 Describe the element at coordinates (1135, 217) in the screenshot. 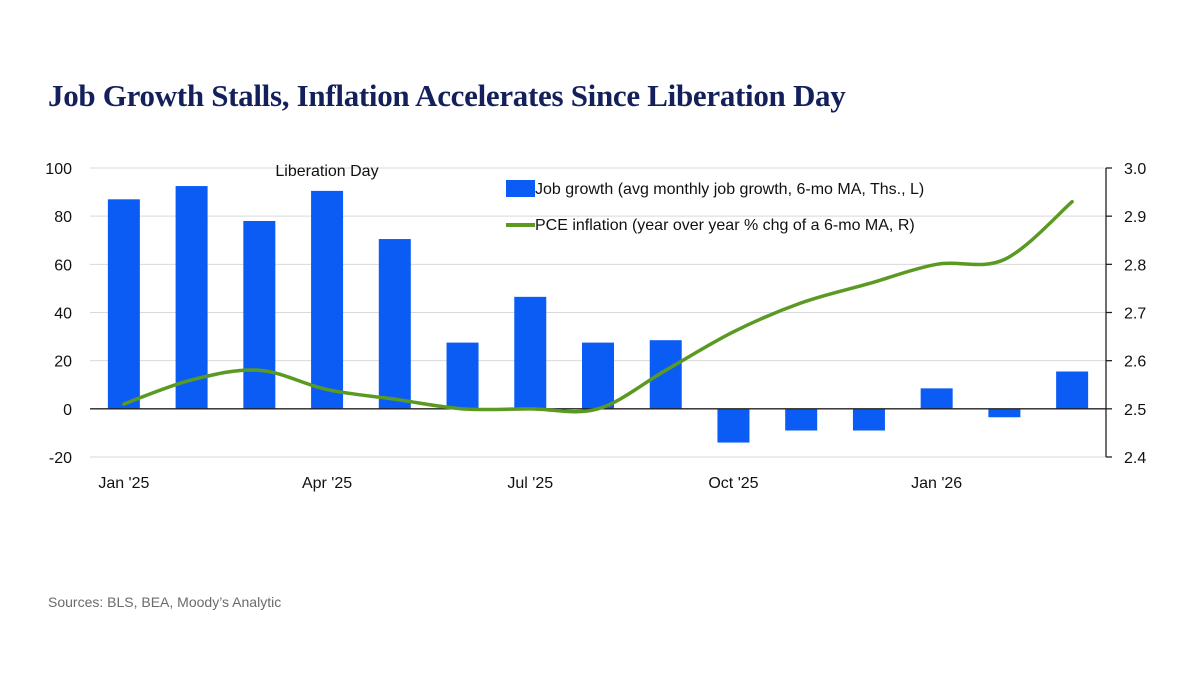

I see `right-tick-label: 2.9` at that location.